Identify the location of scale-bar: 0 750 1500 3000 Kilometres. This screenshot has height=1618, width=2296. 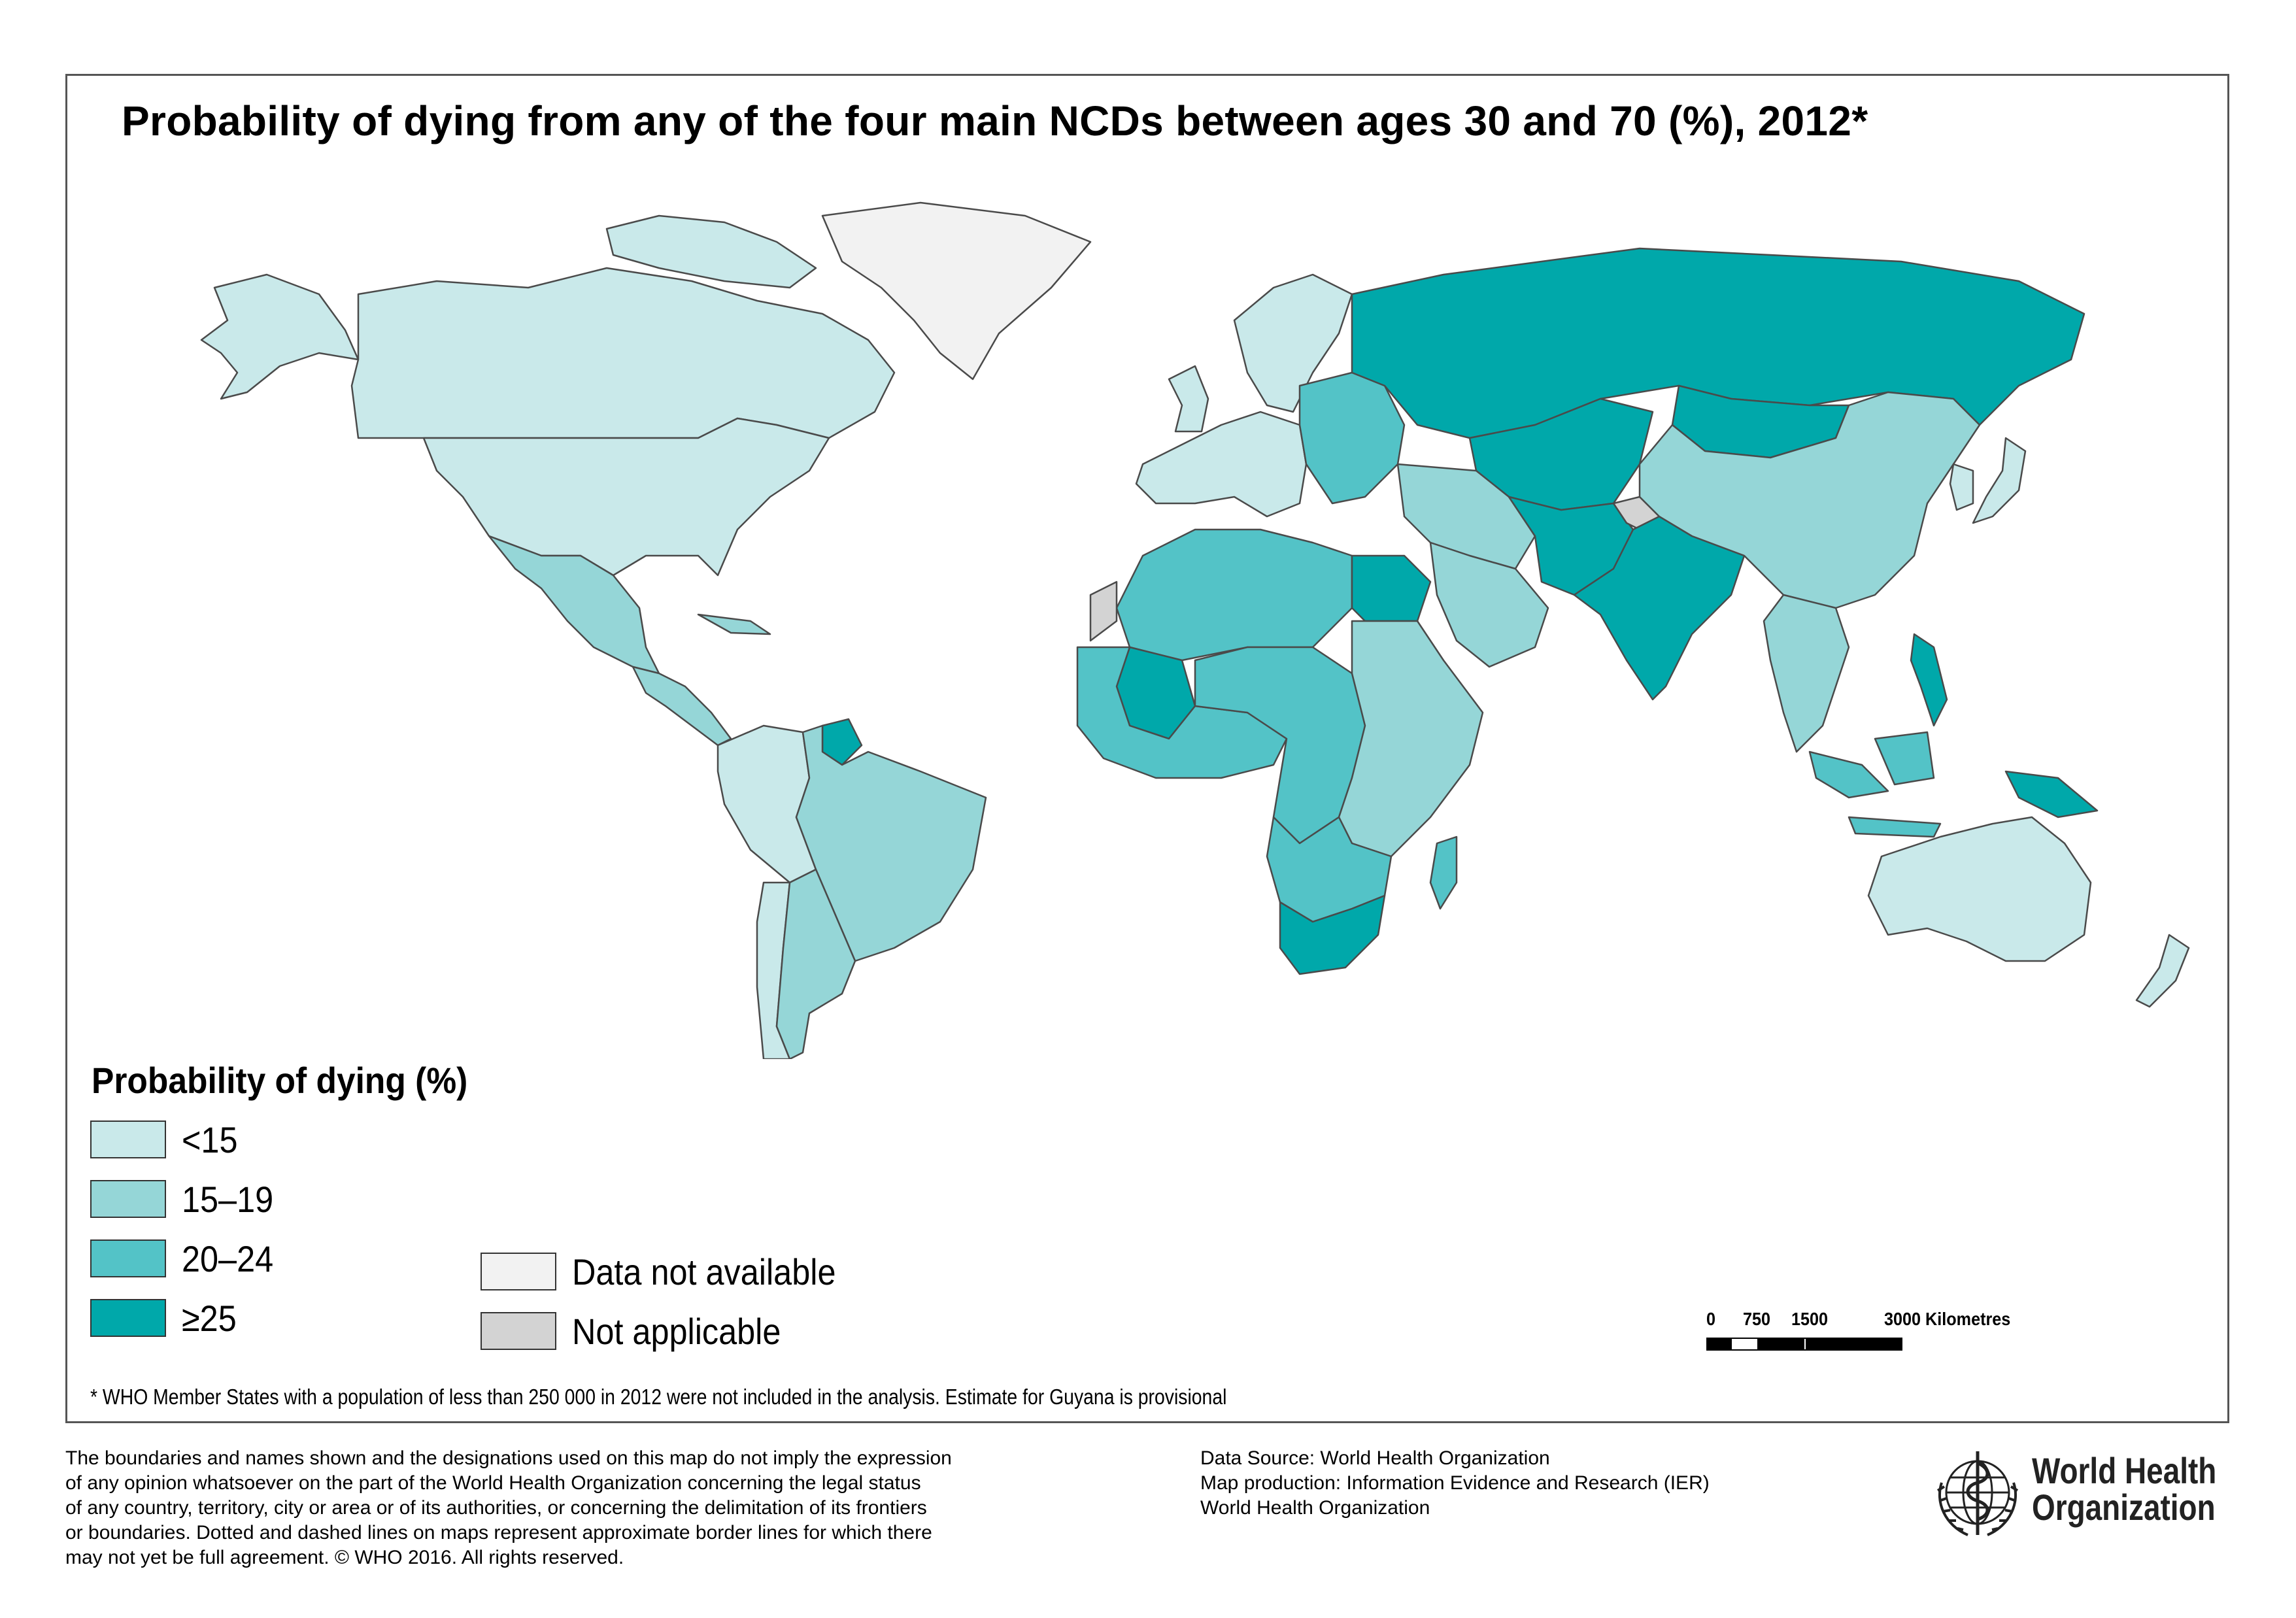
(1876, 1338).